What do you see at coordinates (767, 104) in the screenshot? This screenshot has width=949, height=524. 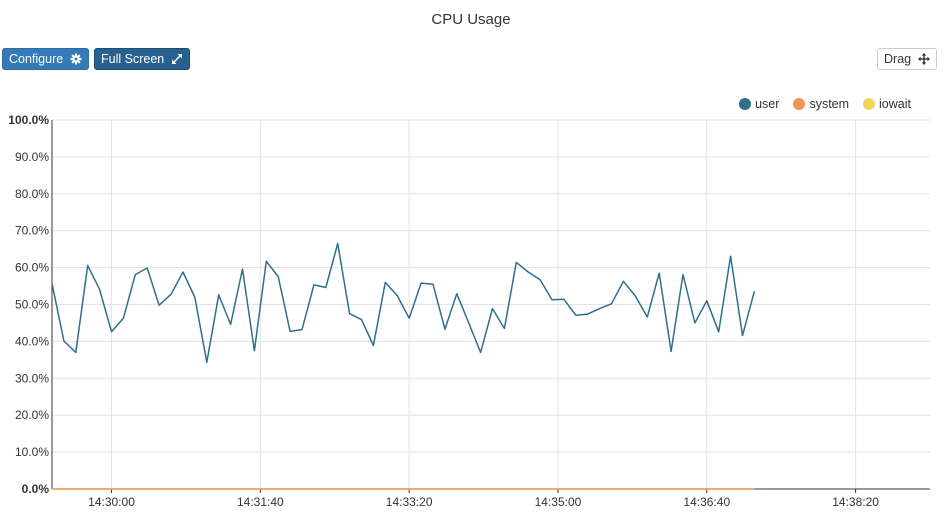 I see `legend-label: user` at bounding box center [767, 104].